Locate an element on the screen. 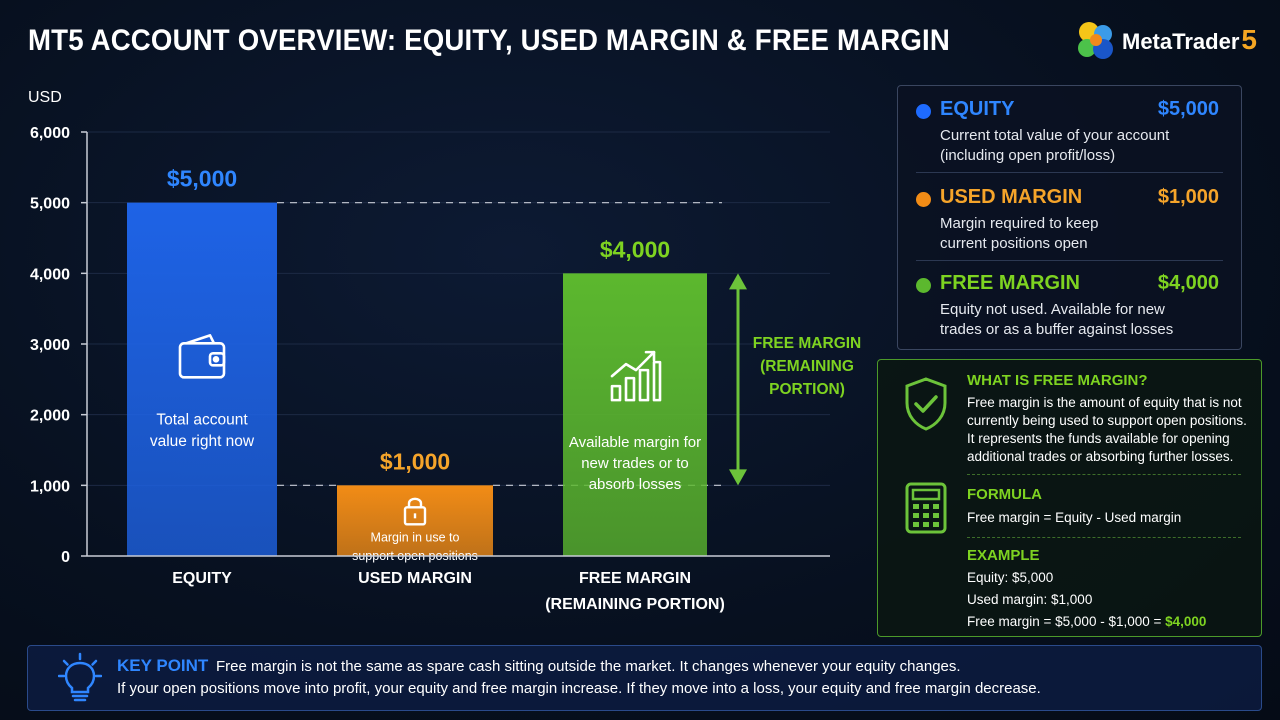 The height and width of the screenshot is (720, 1280). used-margin-dot-icon is located at coordinates (923, 199).